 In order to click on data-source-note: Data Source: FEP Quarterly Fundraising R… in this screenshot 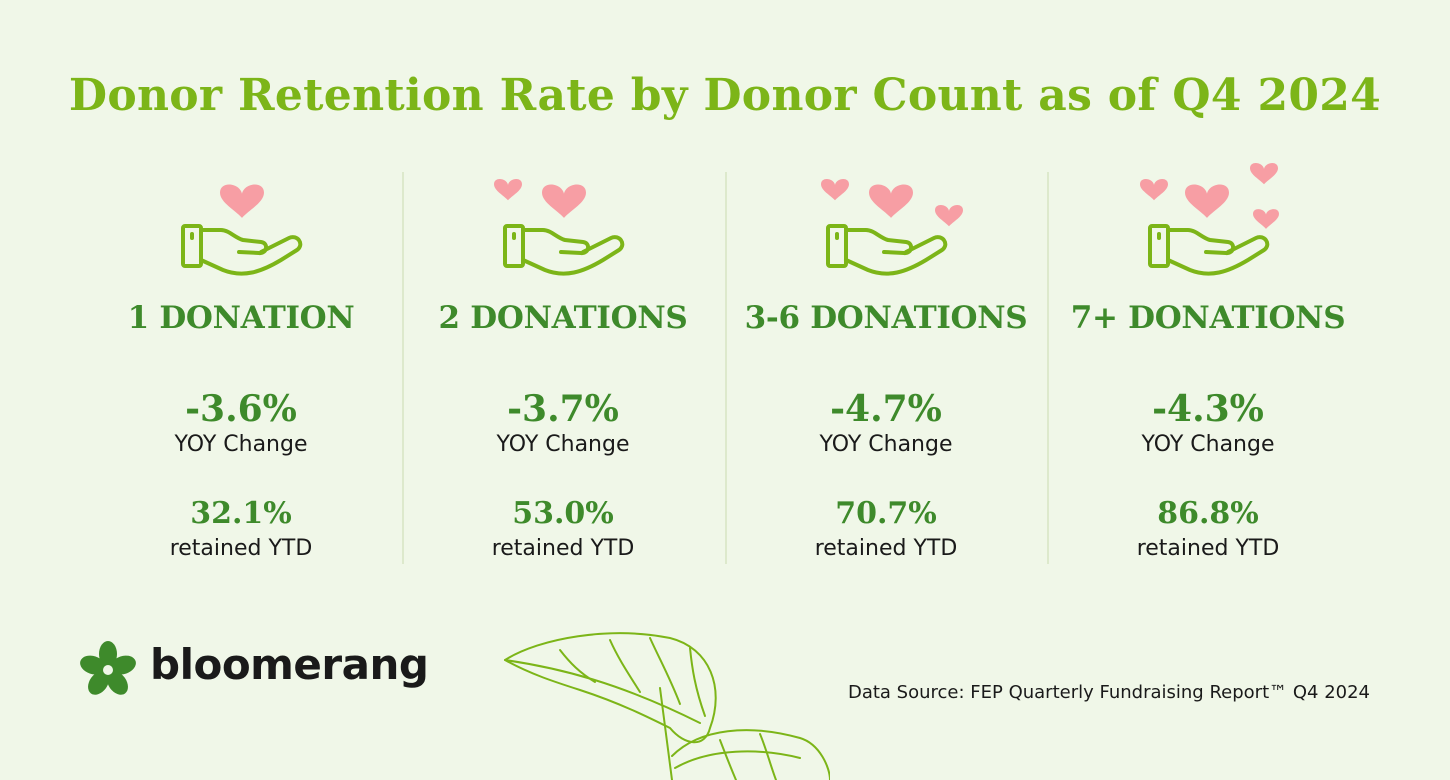, I will do `click(1108, 692)`.